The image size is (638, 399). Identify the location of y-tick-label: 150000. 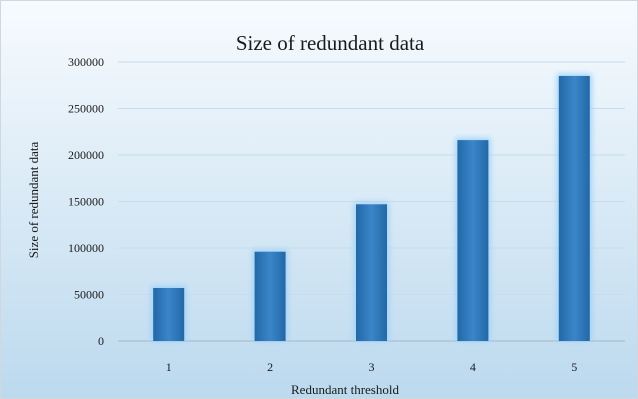
(86, 202).